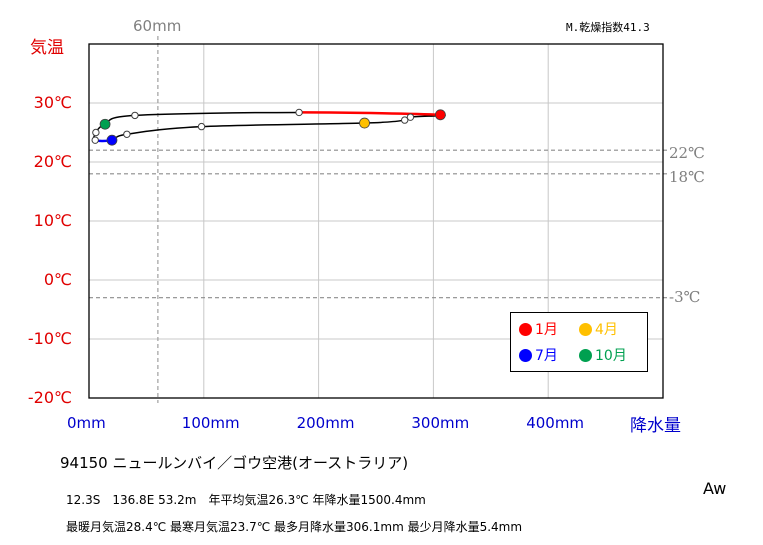 The height and width of the screenshot is (545, 763). What do you see at coordinates (555, 423) in the screenshot?
I see `x-tick-label: 400mm` at bounding box center [555, 423].